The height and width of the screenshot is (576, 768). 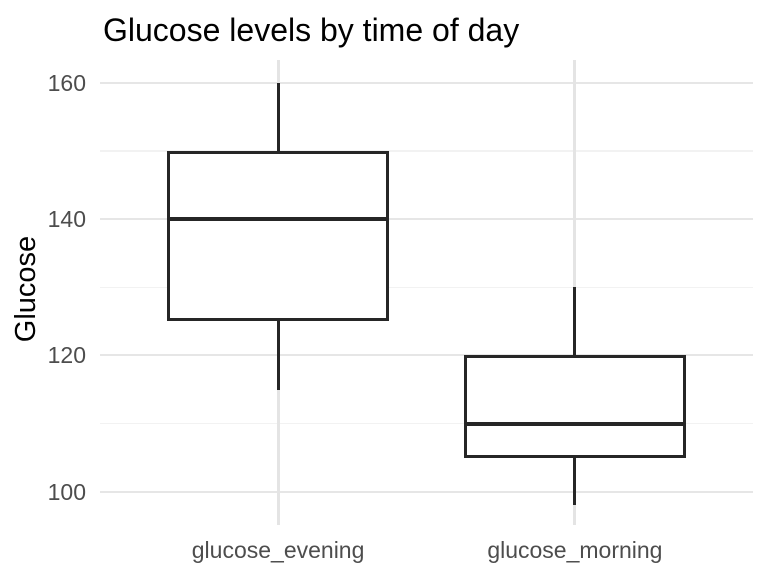 I want to click on y-tick-label: 140, so click(x=66, y=219).